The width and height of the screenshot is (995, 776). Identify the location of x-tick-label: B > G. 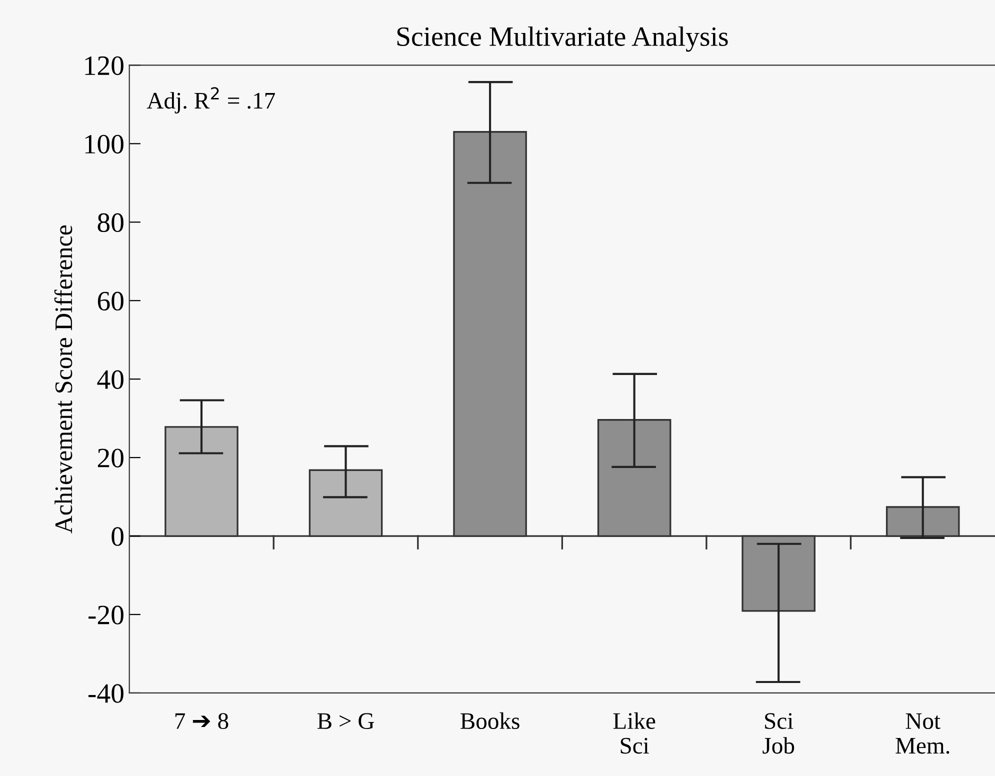
(345, 721).